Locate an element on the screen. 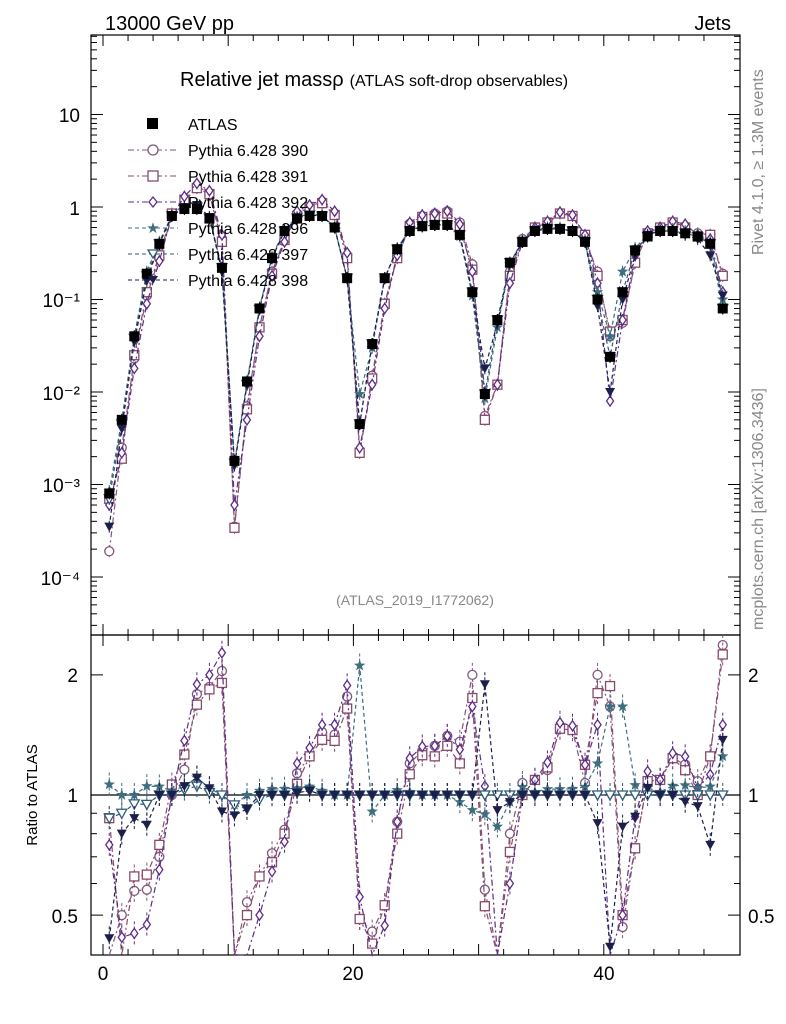 The height and width of the screenshot is (1024, 786). legend-entry-396: ★ Pythia 6.428 396 is located at coordinates (218, 229).